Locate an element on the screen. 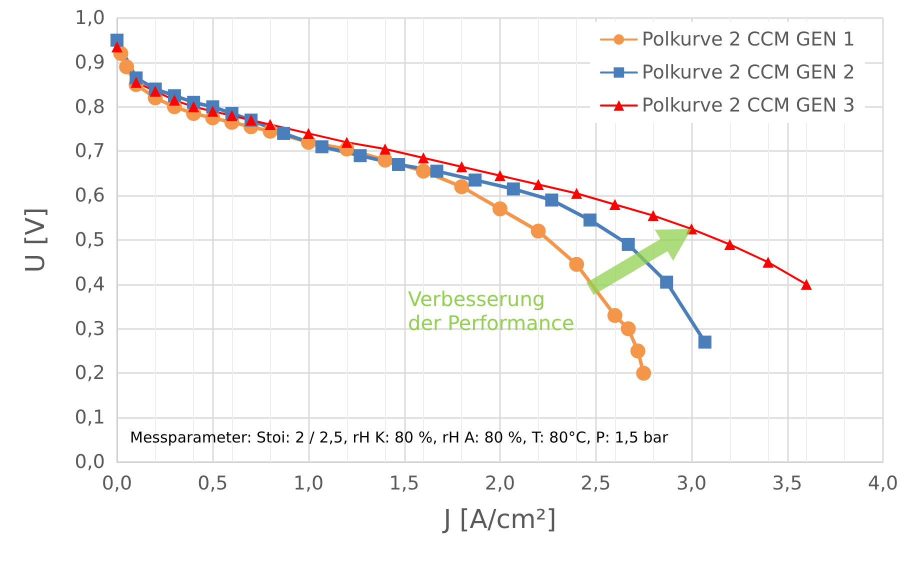 This screenshot has width=905, height=562. y-tick-label: 0,4 is located at coordinates (89, 284).